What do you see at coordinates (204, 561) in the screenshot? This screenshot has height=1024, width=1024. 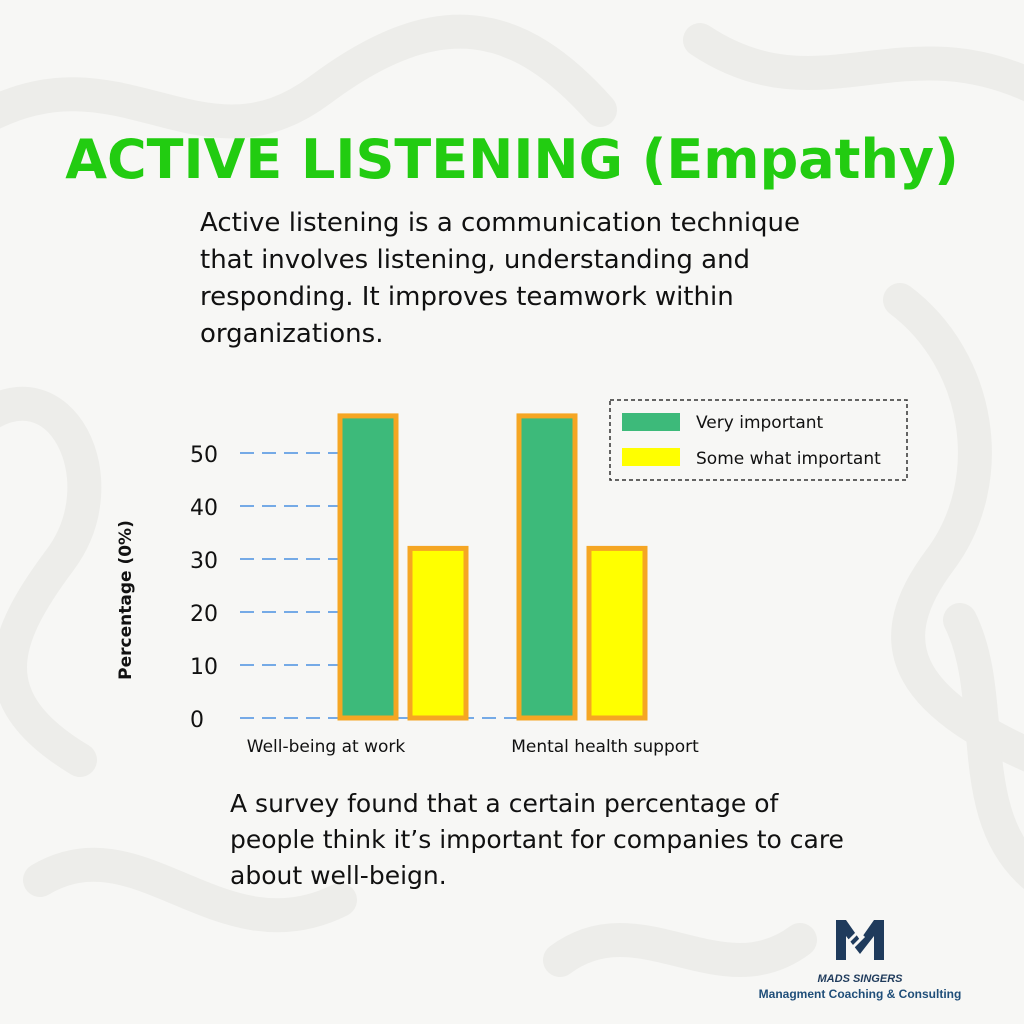 I see `y-tick-label: 30` at bounding box center [204, 561].